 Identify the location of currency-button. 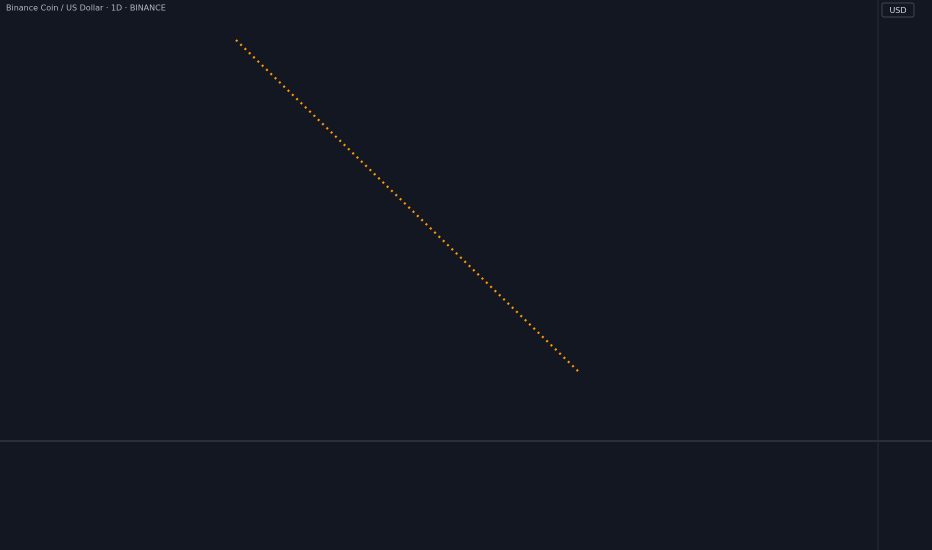
(898, 10).